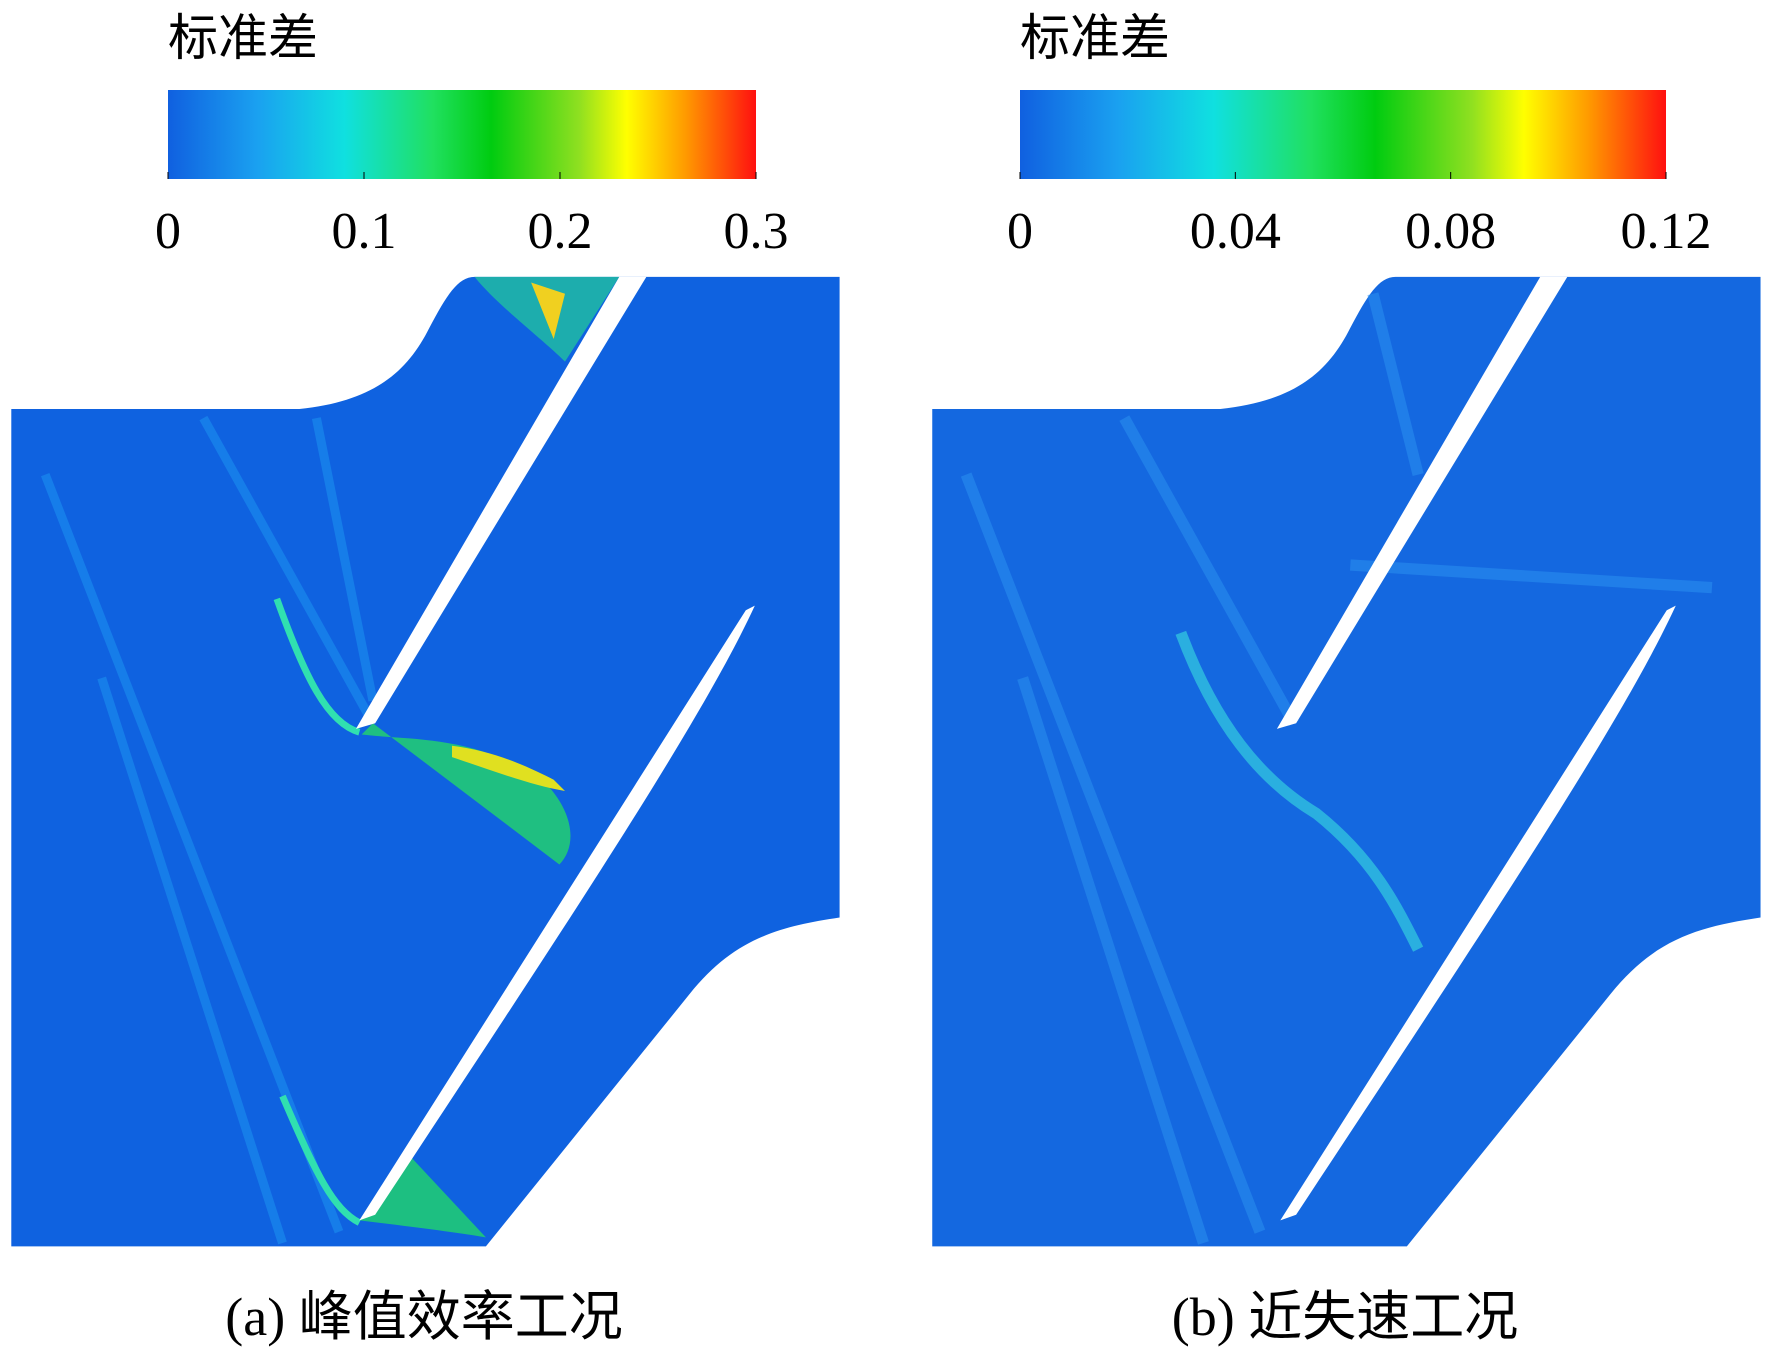  Describe the element at coordinates (423, 1317) in the screenshot. I see `panel-caption: (a) 峰值效率工况` at that location.